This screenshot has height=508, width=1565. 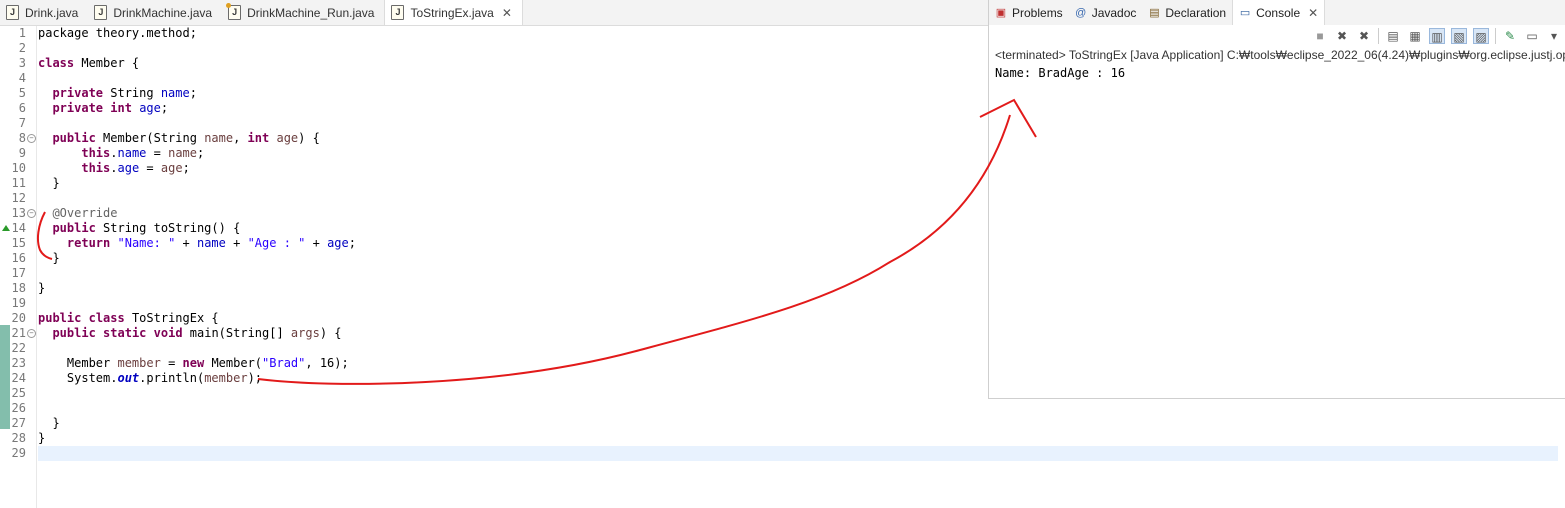 What do you see at coordinates (146, 228) in the screenshot?
I see `code-line: public String toString() {` at bounding box center [146, 228].